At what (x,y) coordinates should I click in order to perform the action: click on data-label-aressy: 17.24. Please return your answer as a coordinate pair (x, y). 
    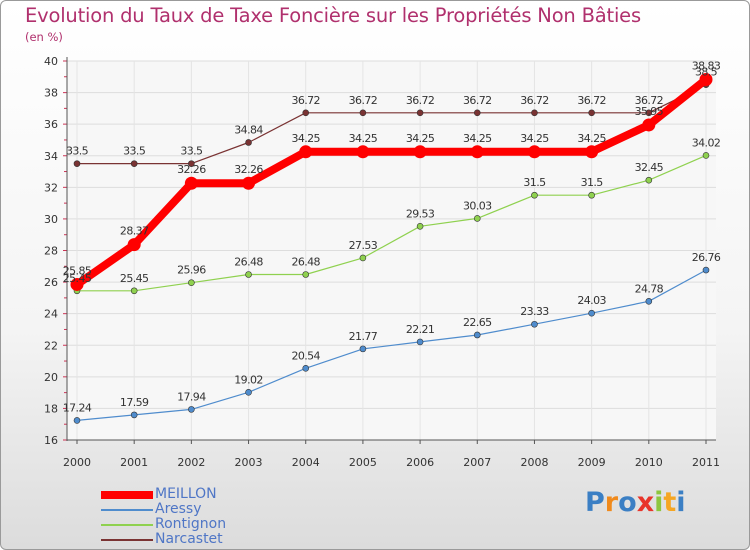
    Looking at the image, I should click on (77, 407).